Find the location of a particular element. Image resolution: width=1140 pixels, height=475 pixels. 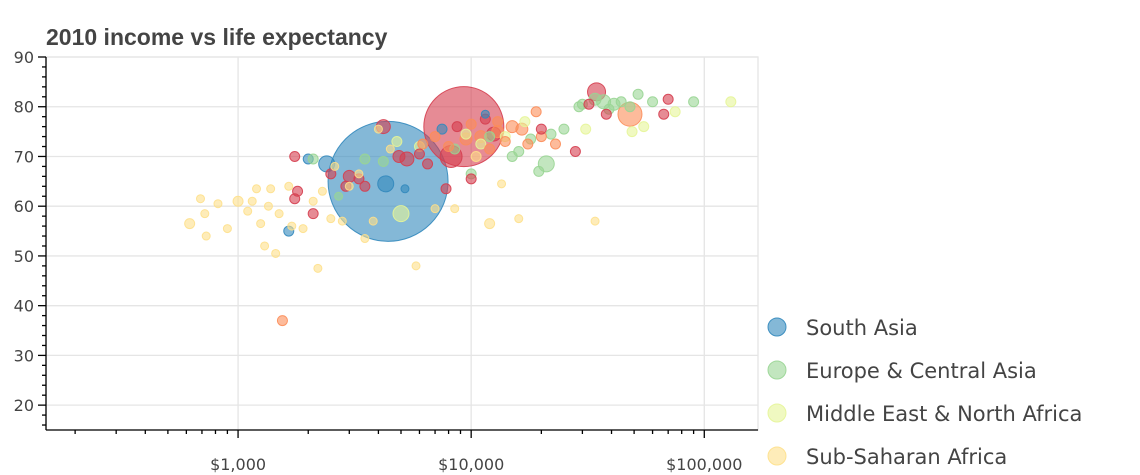

y-tick-label: 70 is located at coordinates (24, 156).